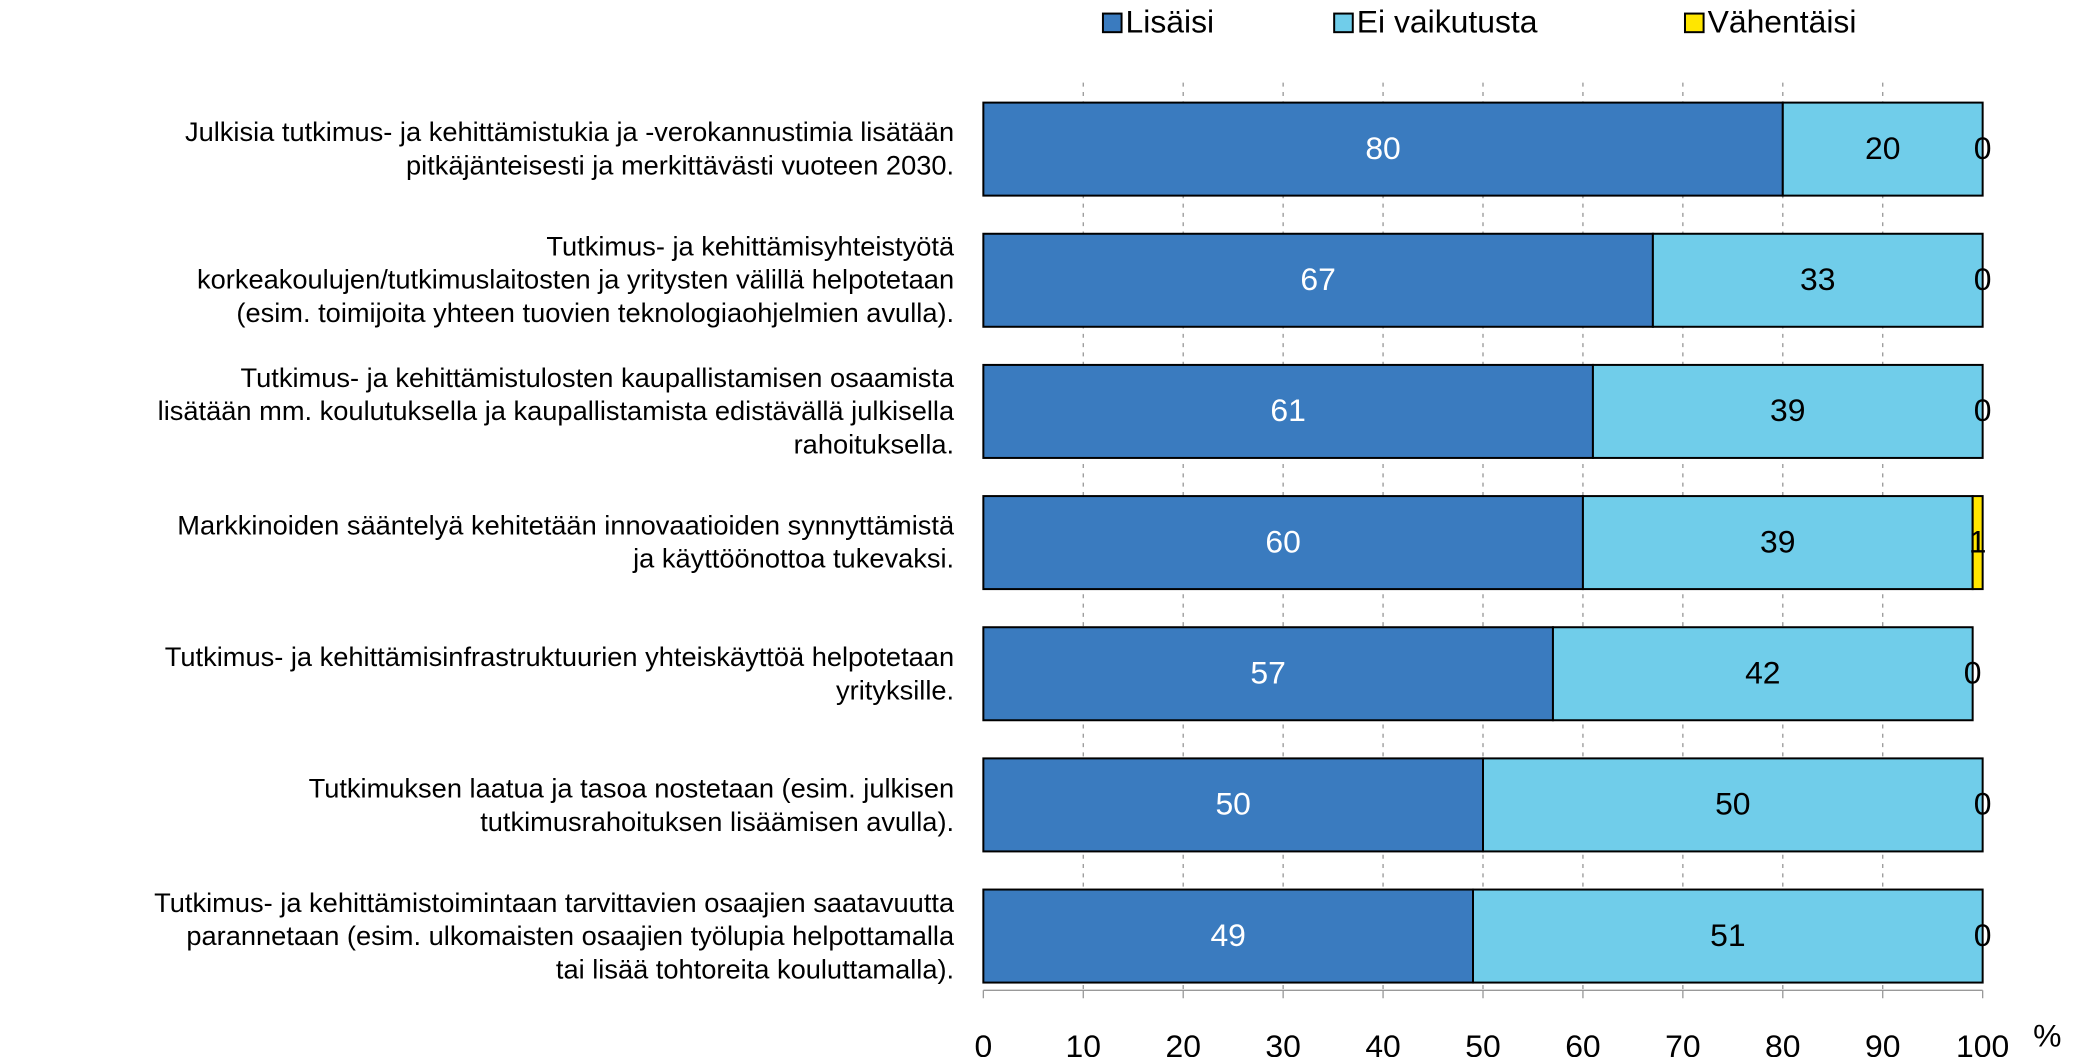 The width and height of the screenshot is (2077, 1057). What do you see at coordinates (2047, 1036) in the screenshot?
I see `x-unit: %` at bounding box center [2047, 1036].